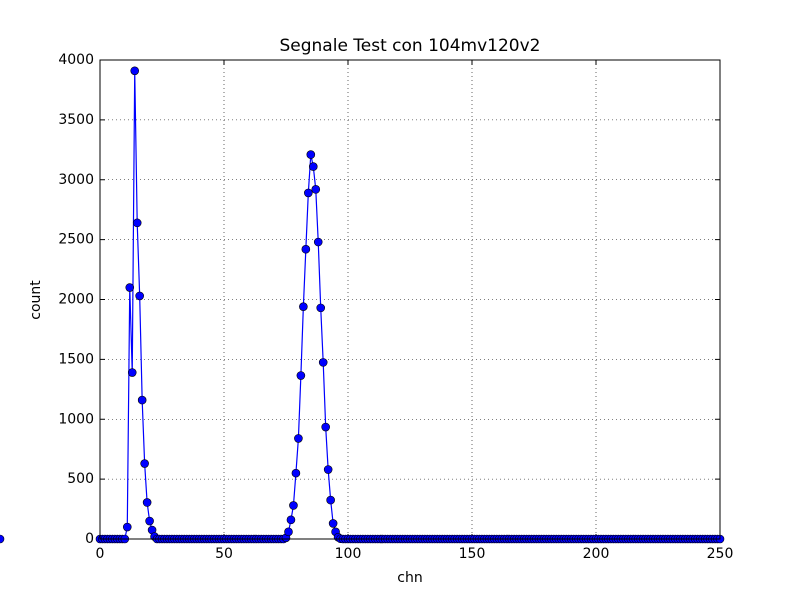  Describe the element at coordinates (100, 554) in the screenshot. I see `x-tick-label: 0` at that location.